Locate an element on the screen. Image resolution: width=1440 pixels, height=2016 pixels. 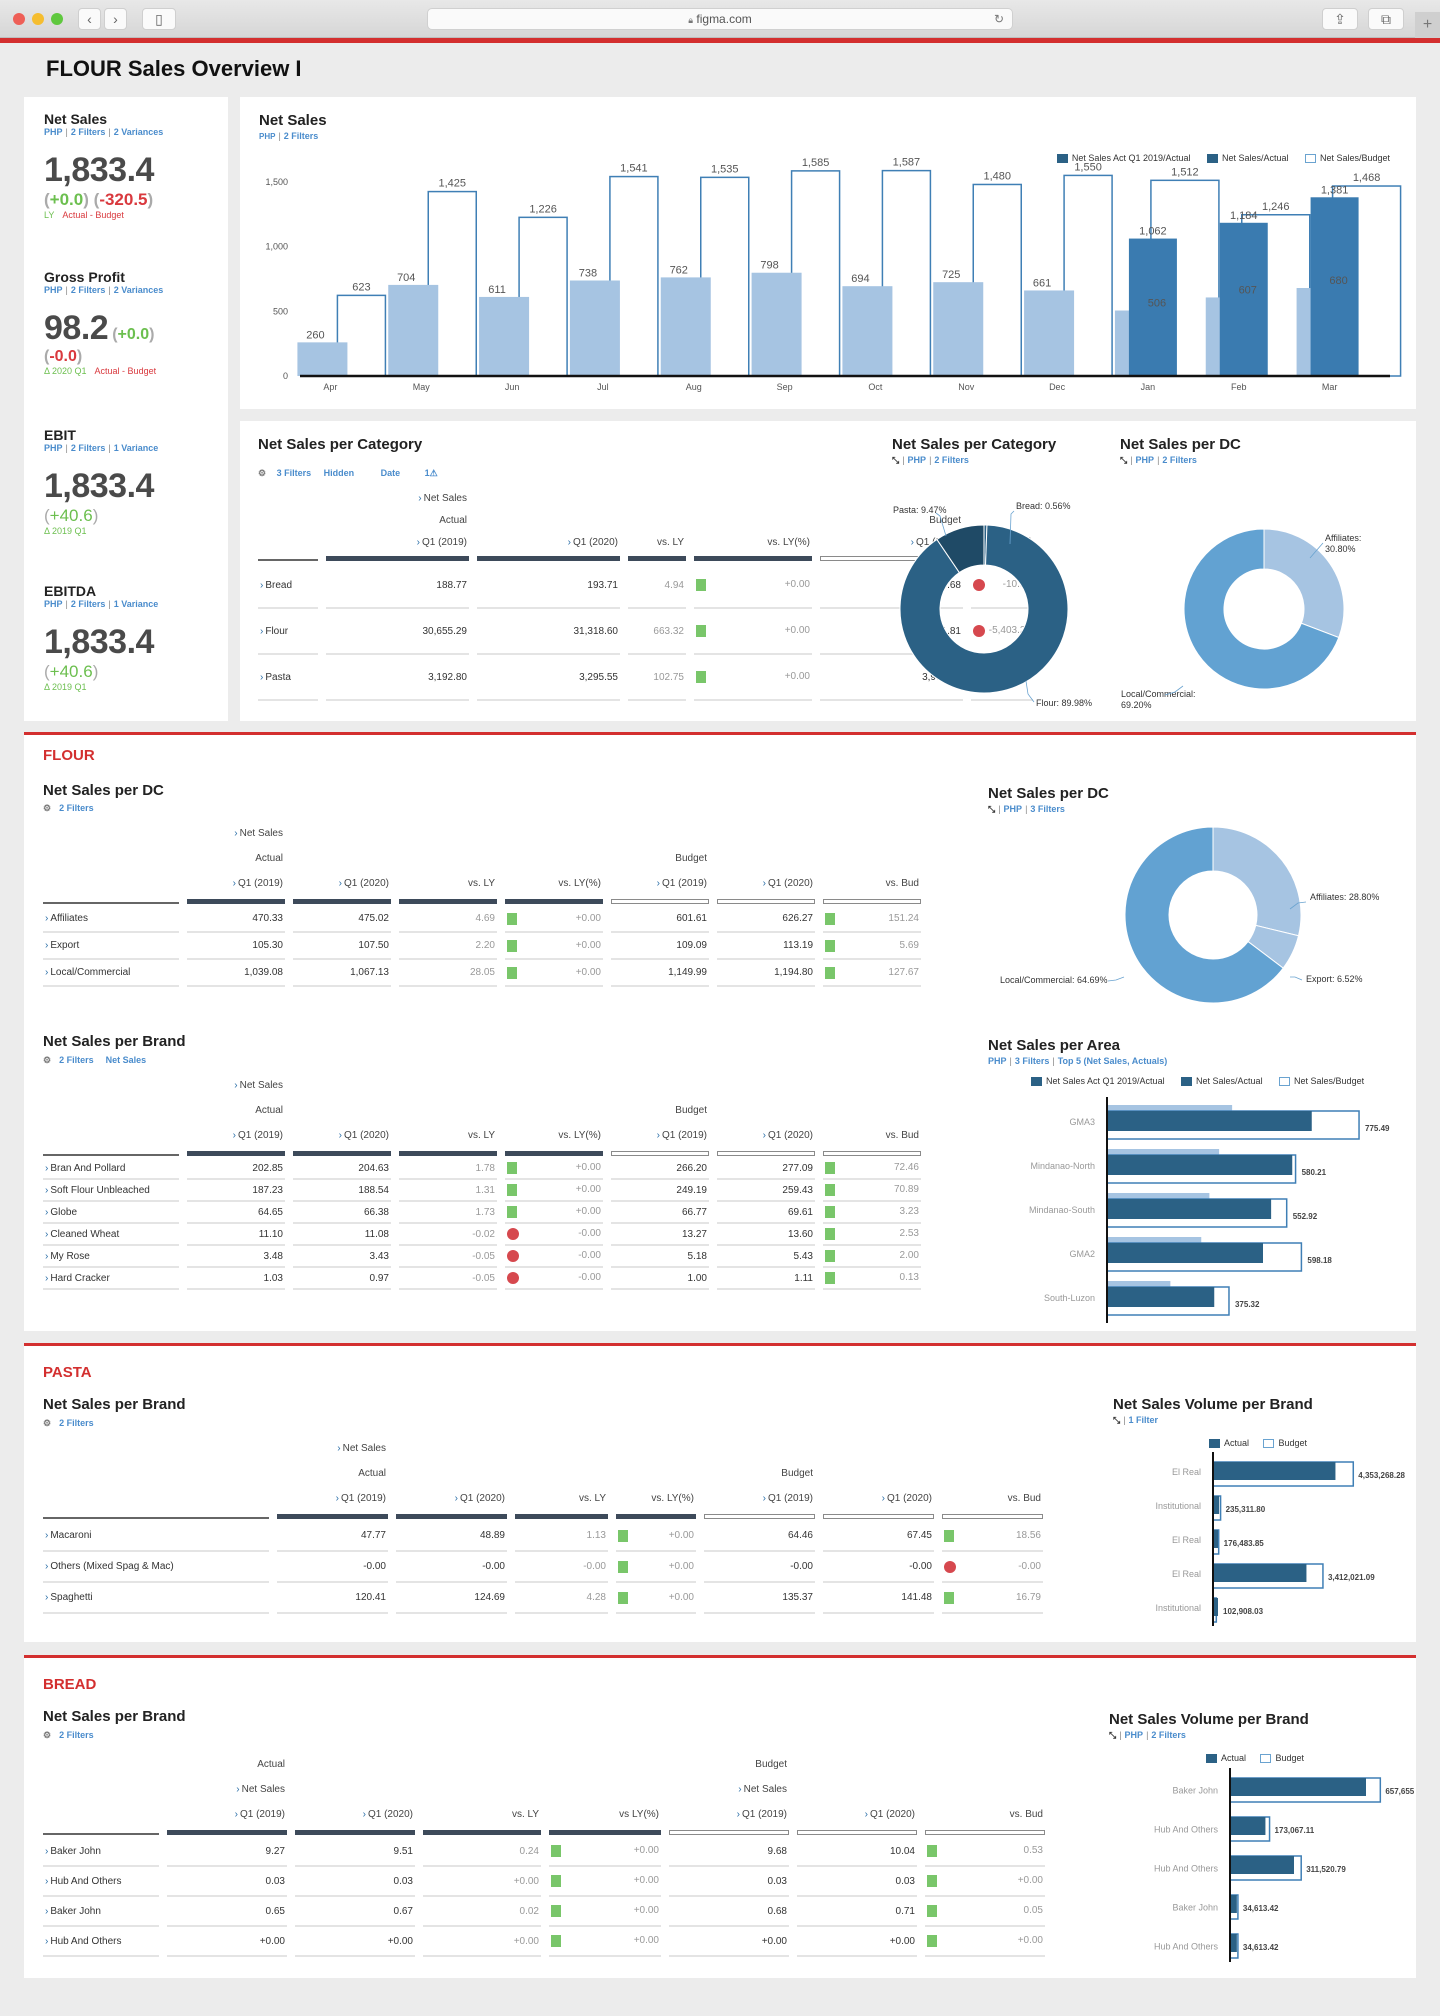
row-label: › Globe is located at coordinates (111, 1213).